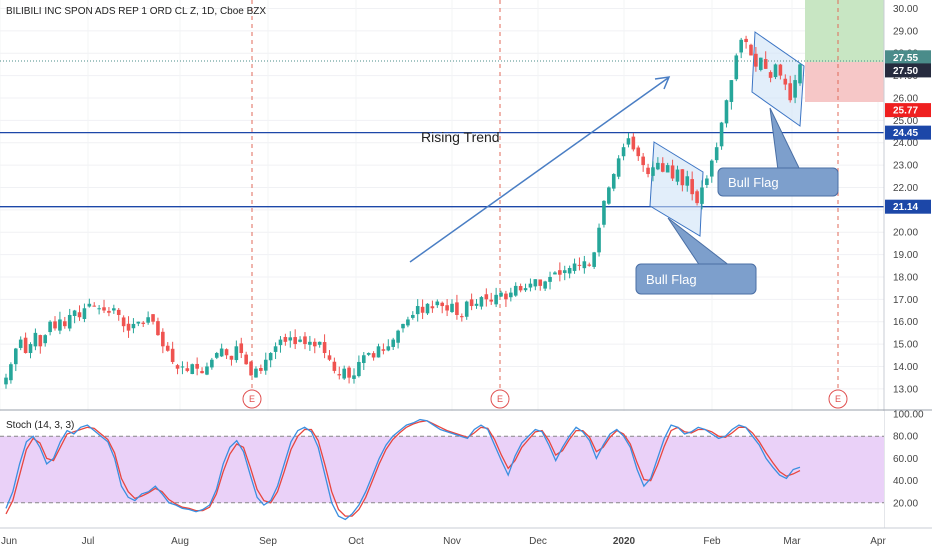  I want to click on price-tag-label: 24.45, so click(905, 133).